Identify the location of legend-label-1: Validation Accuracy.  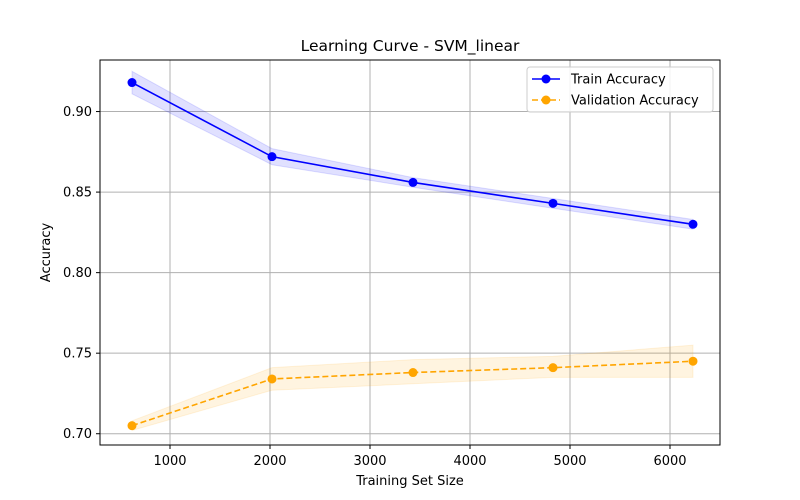
(635, 101).